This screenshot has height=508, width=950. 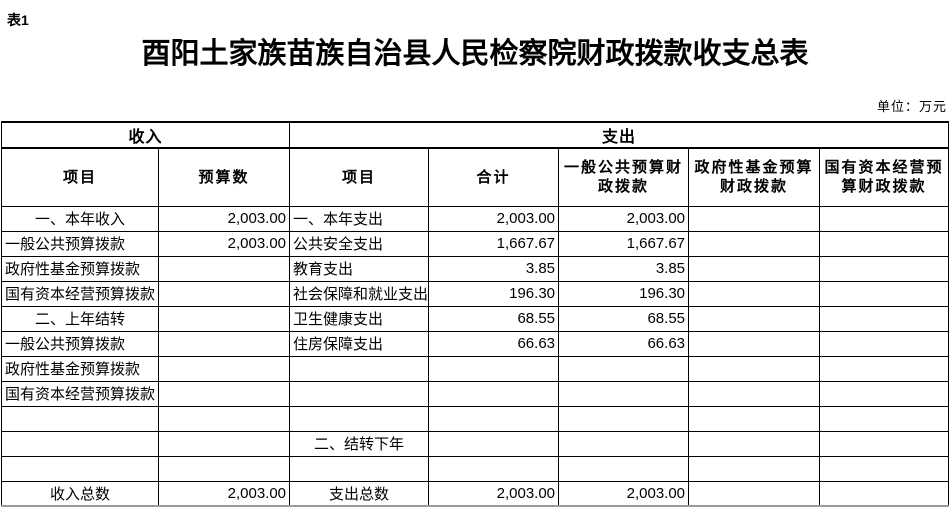 I want to click on page-title: 酉阳土家族苗族自治县人民检察院财政拨款收支总表, so click(x=475, y=54).